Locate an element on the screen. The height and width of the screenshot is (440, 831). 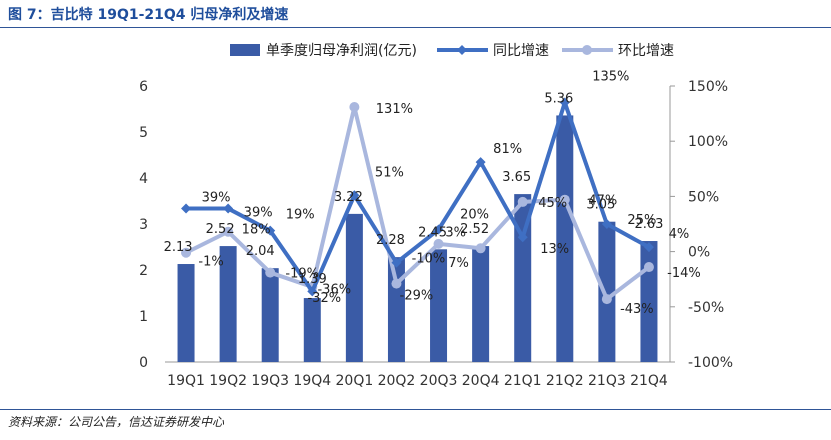
x-axis-tick-label: 21Q2 is located at coordinates (565, 381).